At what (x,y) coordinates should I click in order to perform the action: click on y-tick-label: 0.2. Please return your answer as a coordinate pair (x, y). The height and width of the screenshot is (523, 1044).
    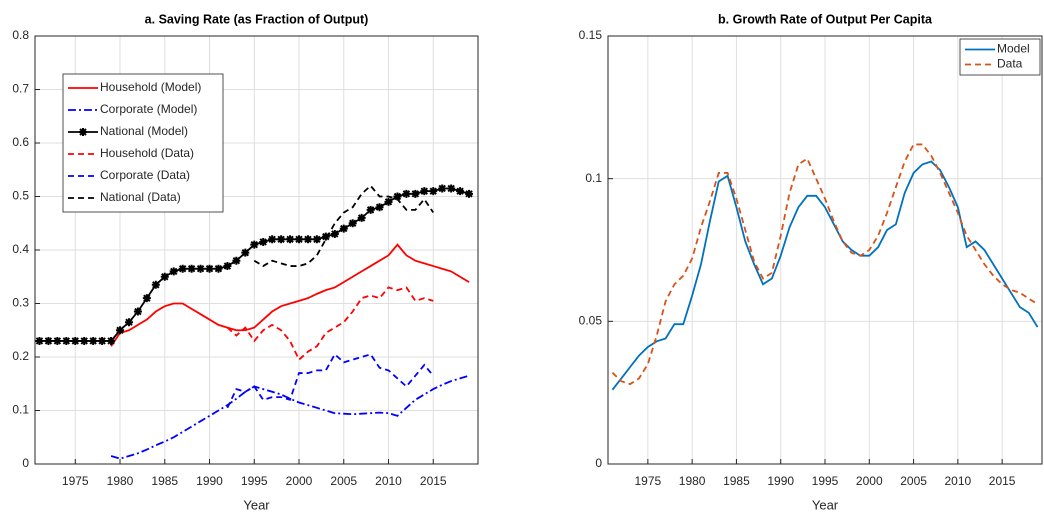
    Looking at the image, I should click on (20, 356).